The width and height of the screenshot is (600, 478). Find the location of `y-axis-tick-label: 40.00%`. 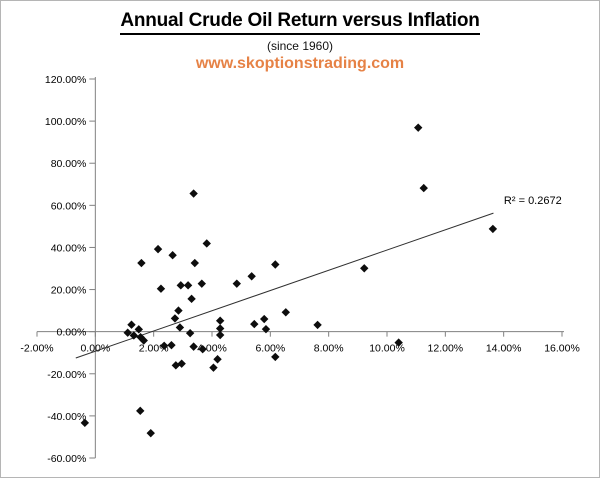

y-axis-tick-label: 40.00% is located at coordinates (69, 248).